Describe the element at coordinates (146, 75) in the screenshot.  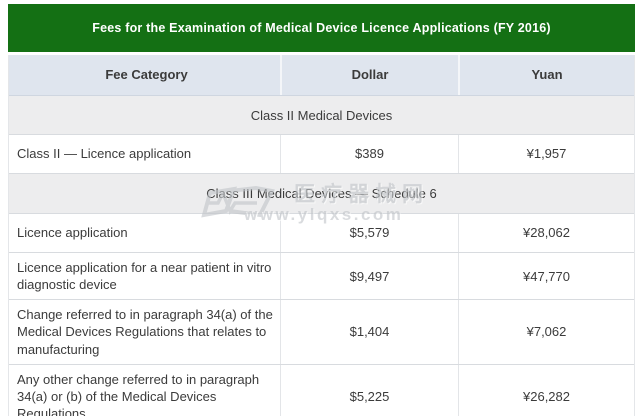
I see `column-header-fee-category: Fee Category` at that location.